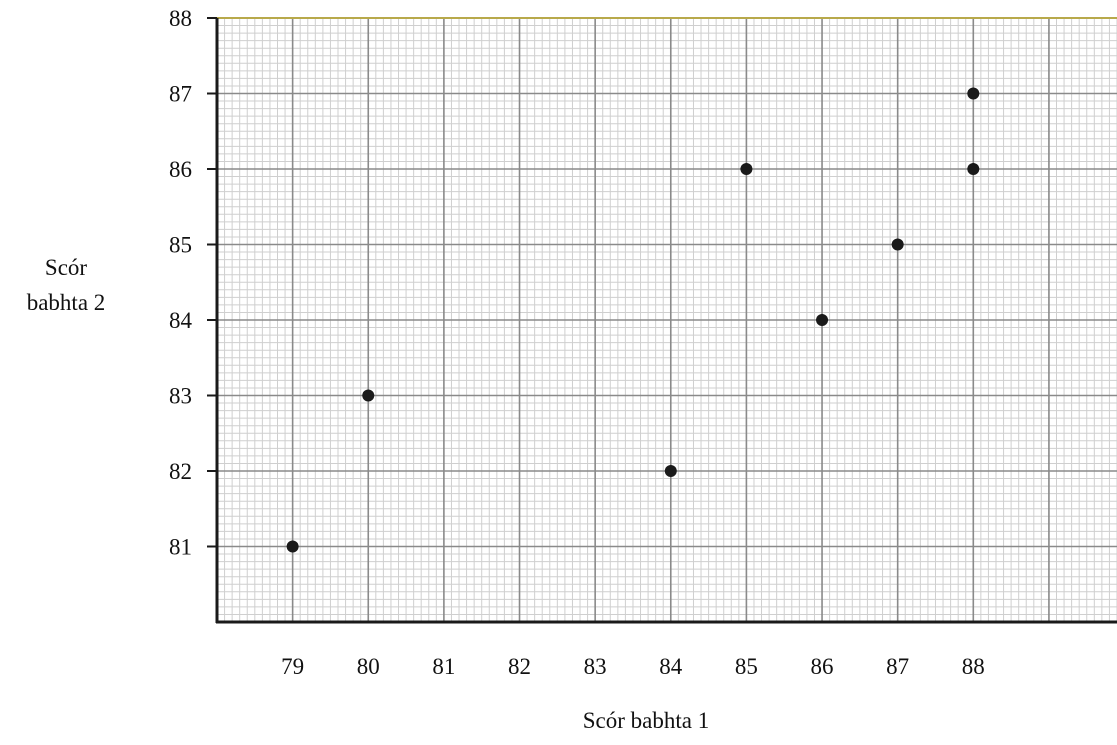  Describe the element at coordinates (193, 283) in the screenshot. I see `y-tick-labels: 81 82 83 84 85 86 87 88` at that location.